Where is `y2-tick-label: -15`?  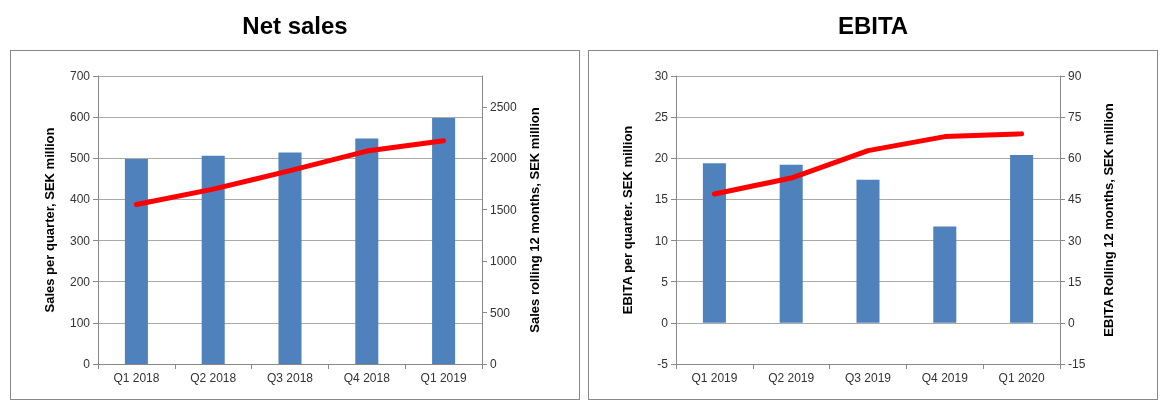
y2-tick-label: -15 is located at coordinates (1077, 364).